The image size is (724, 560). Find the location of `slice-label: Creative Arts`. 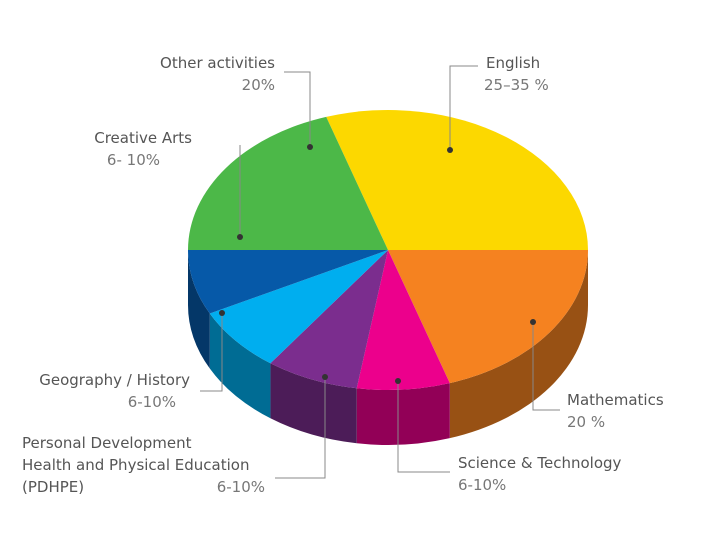

slice-label: Creative Arts is located at coordinates (143, 138).